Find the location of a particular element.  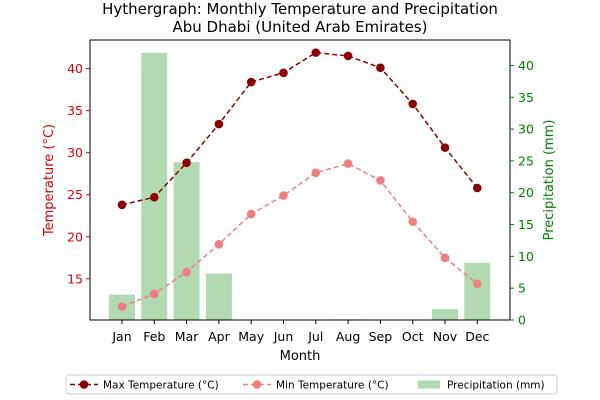

x-tick-label: Jun is located at coordinates (283, 336).